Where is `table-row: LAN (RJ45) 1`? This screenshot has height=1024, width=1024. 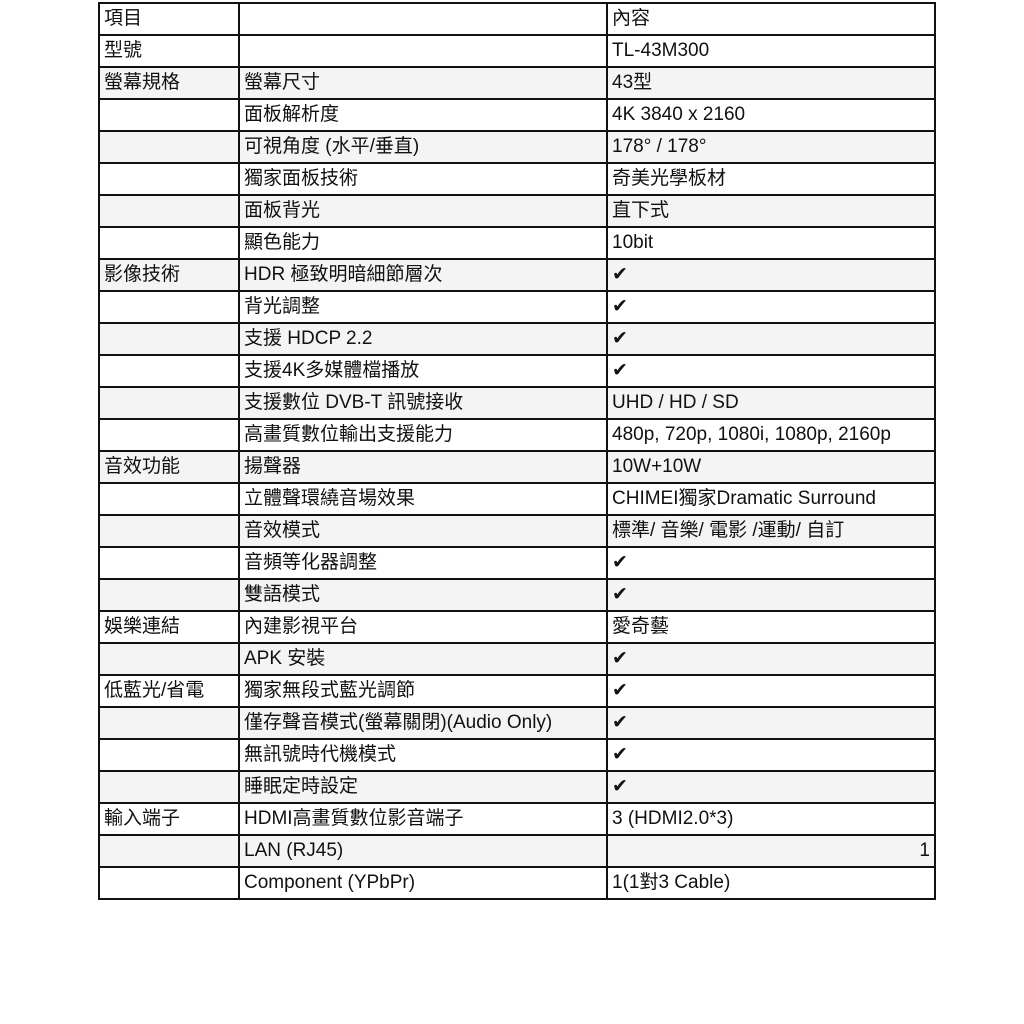 table-row: LAN (RJ45) 1 is located at coordinates (517, 851).